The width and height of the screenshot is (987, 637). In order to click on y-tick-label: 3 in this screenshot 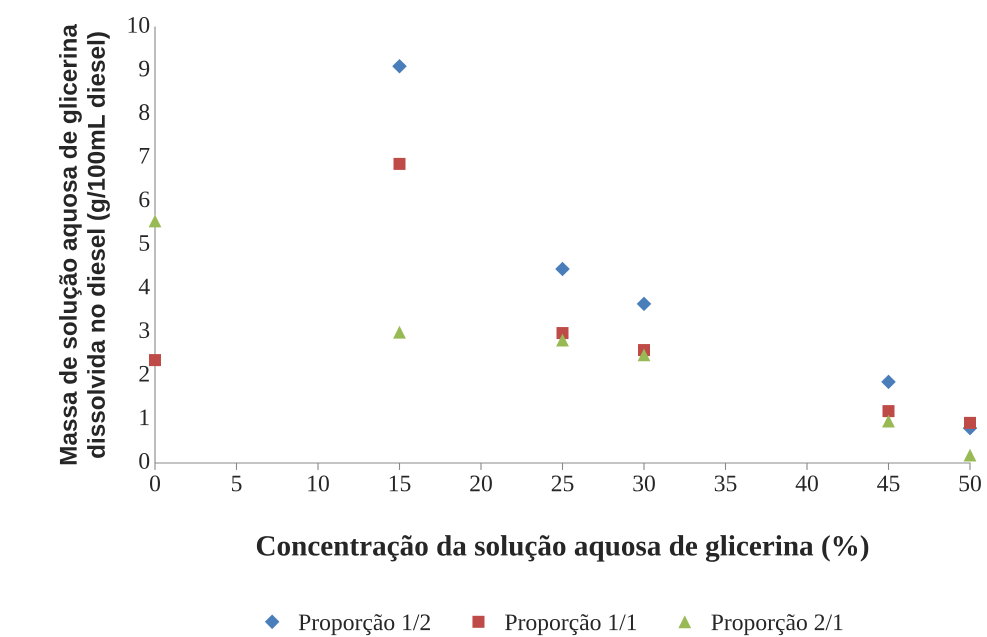, I will do `click(144, 330)`.